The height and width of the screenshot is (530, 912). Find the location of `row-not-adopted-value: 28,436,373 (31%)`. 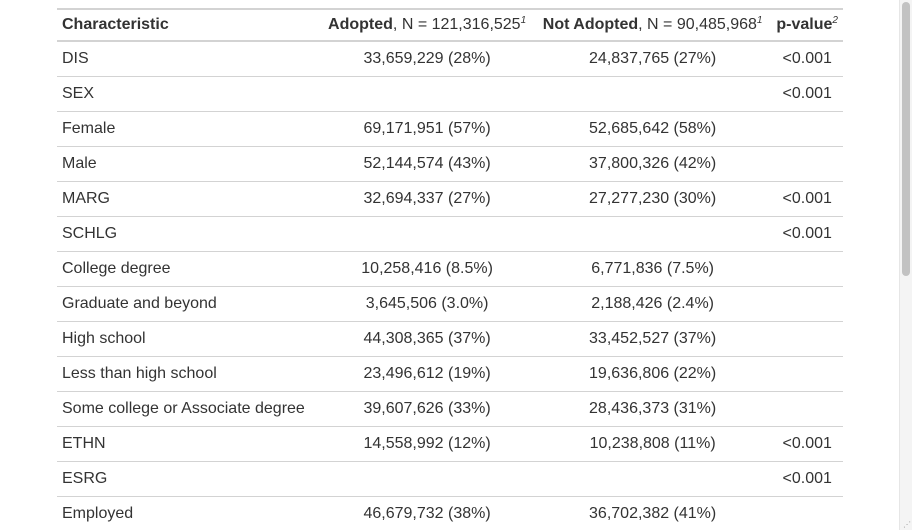

row-not-adopted-value: 28,436,373 (31%) is located at coordinates (652, 409).